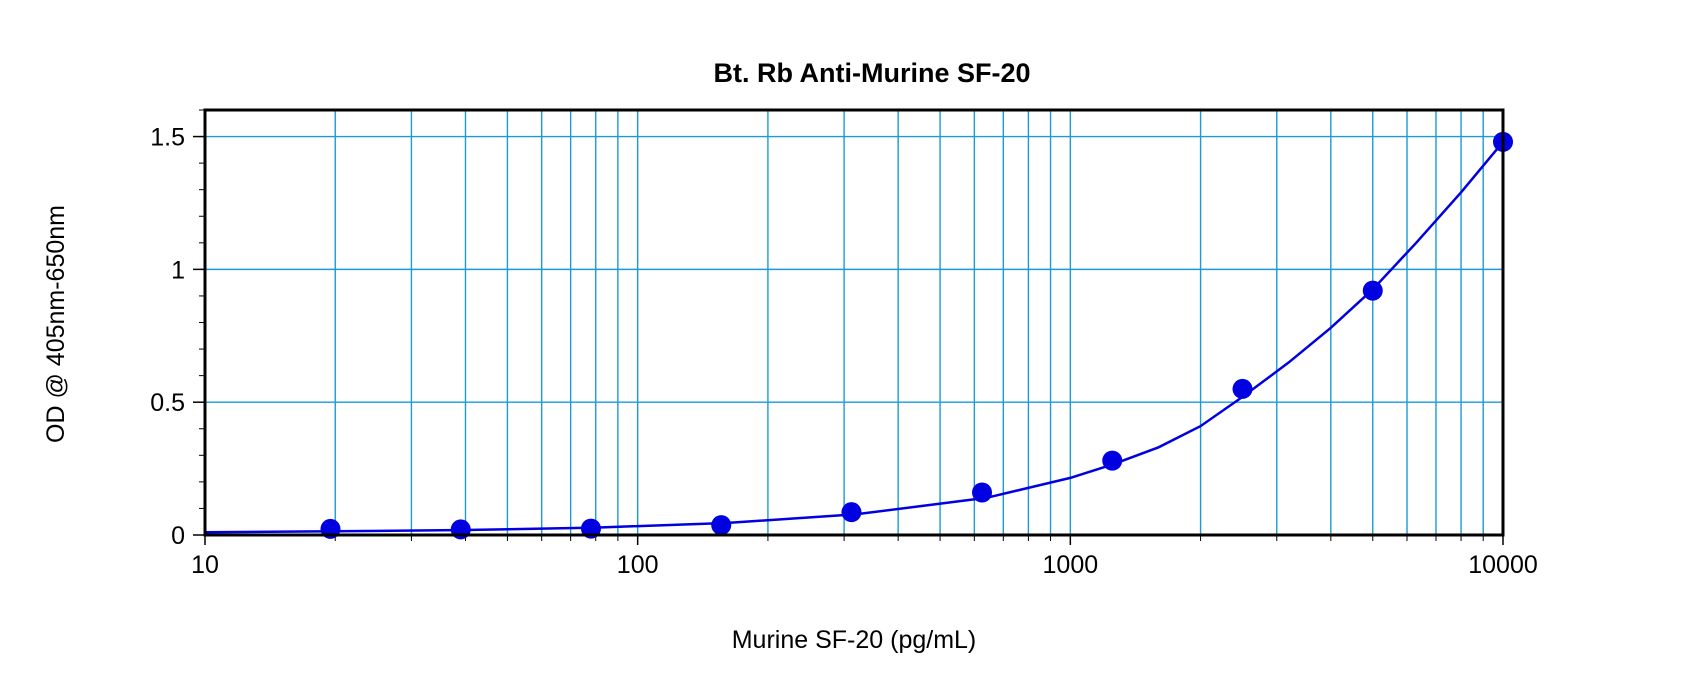 Image resolution: width=1700 pixels, height=677 pixels. Describe the element at coordinates (205, 565) in the screenshot. I see `x-tick-label: 10` at that location.